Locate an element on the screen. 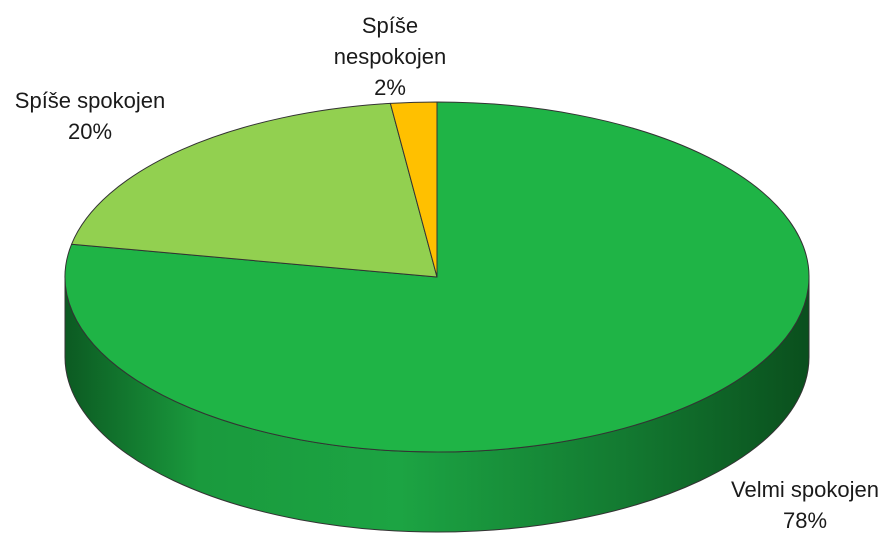 The image size is (895, 535). slice-label-text: nespokojen is located at coordinates (390, 56).